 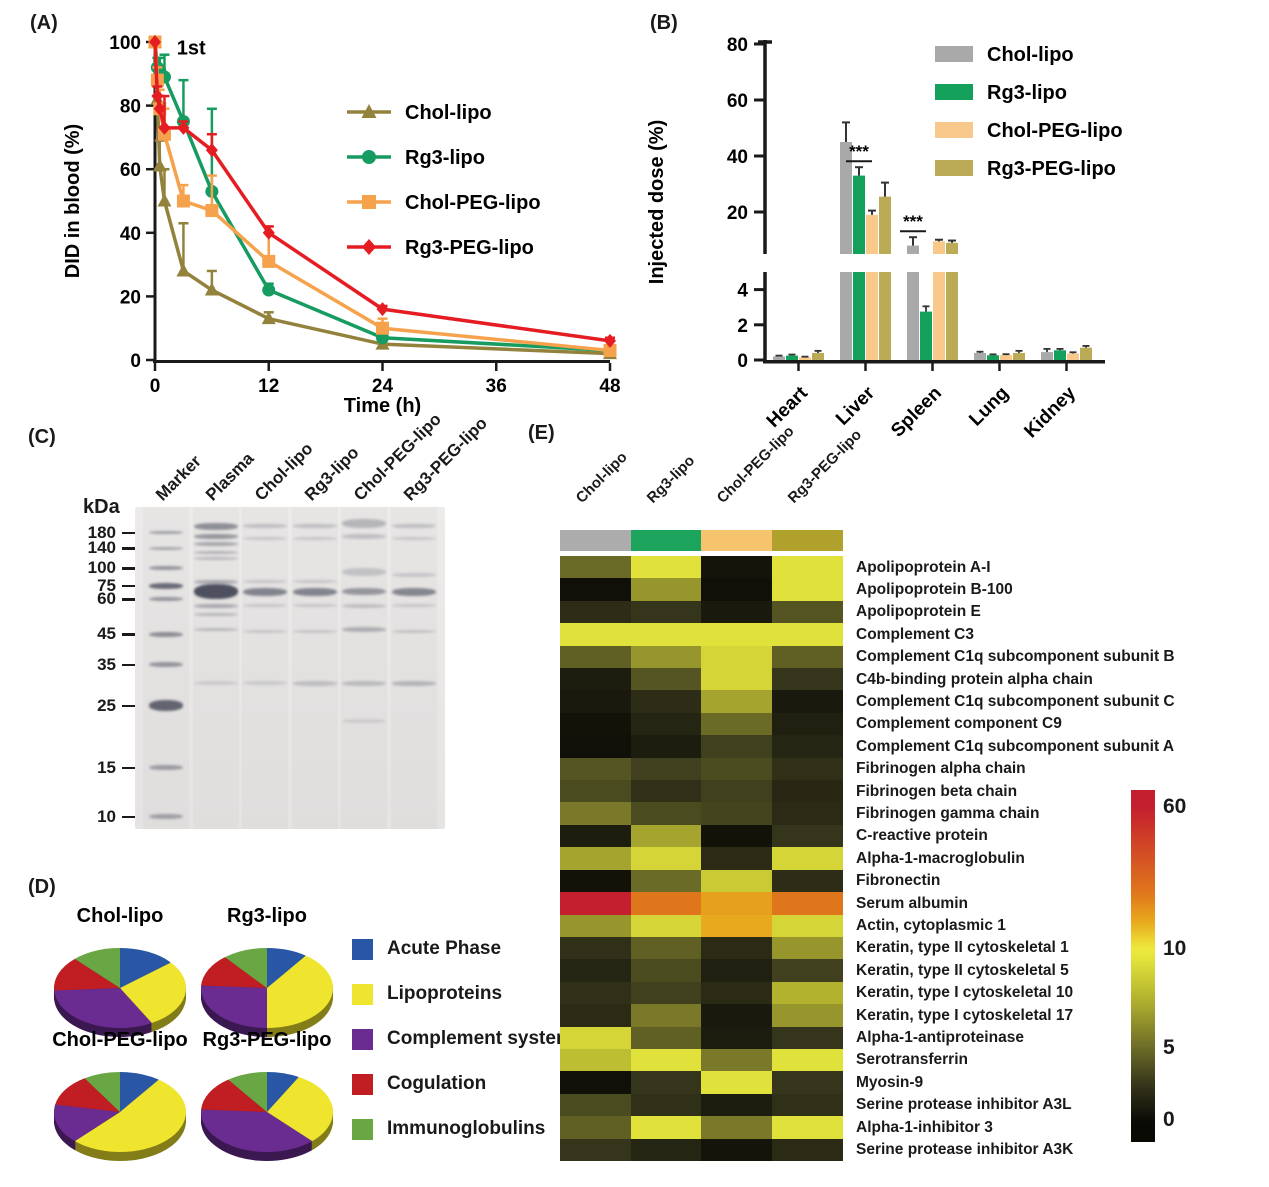 I want to click on panel-c-label: (C), so click(x=42, y=437).